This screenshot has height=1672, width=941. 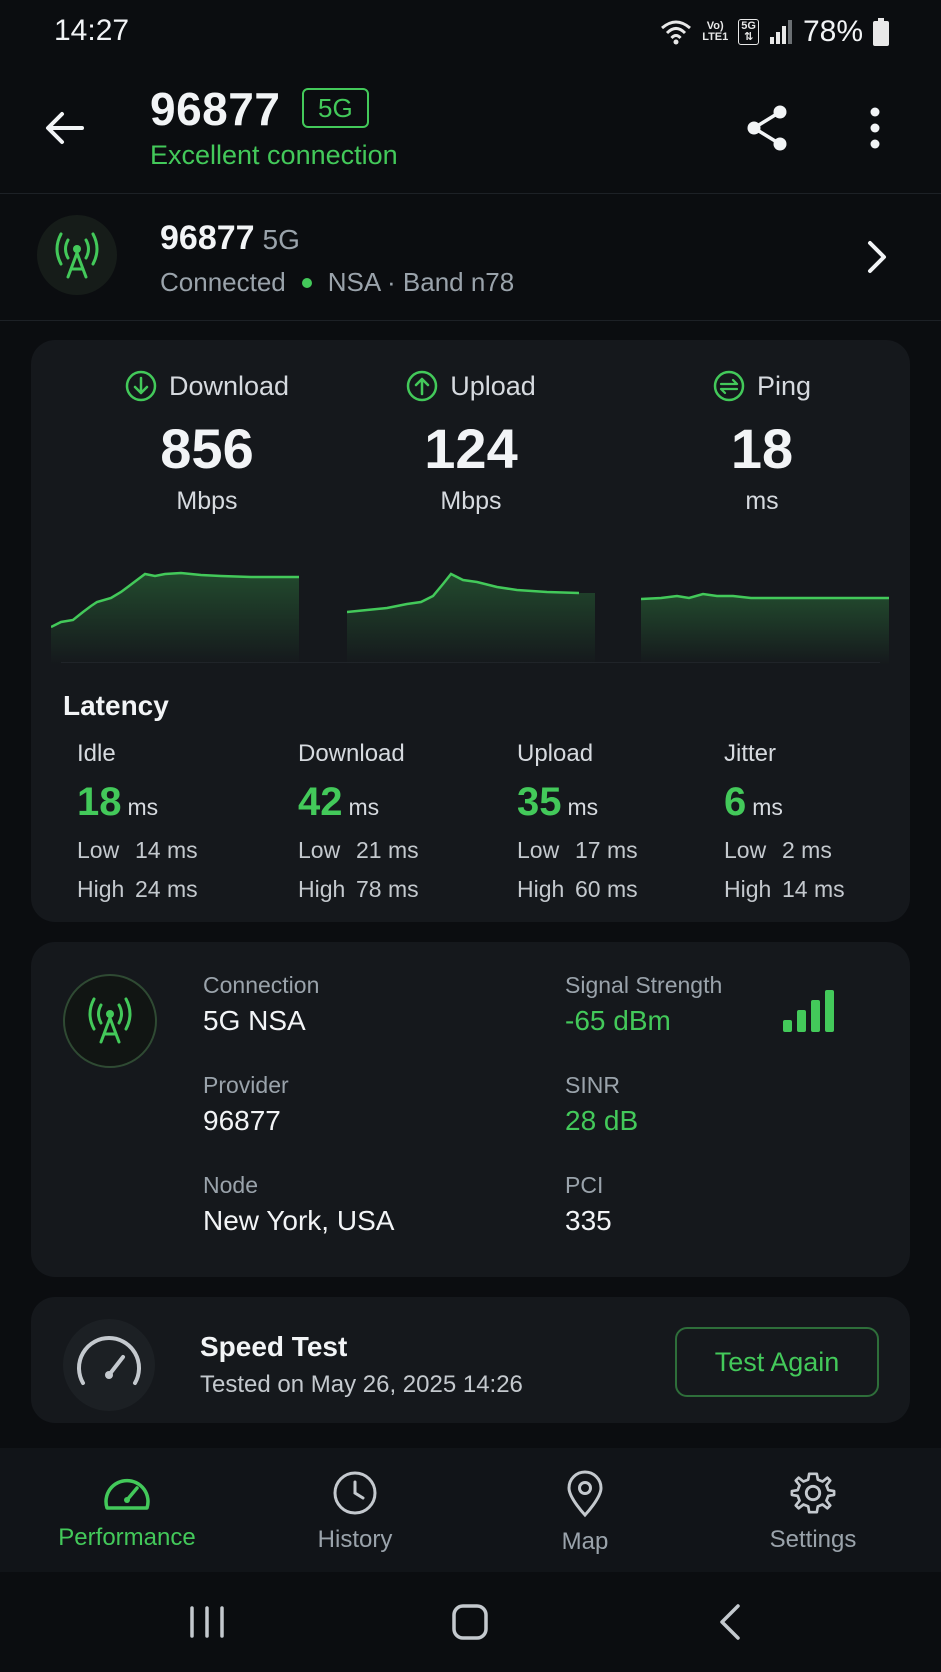 I want to click on 5g-icon: 5G ⇅, so click(x=748, y=32).